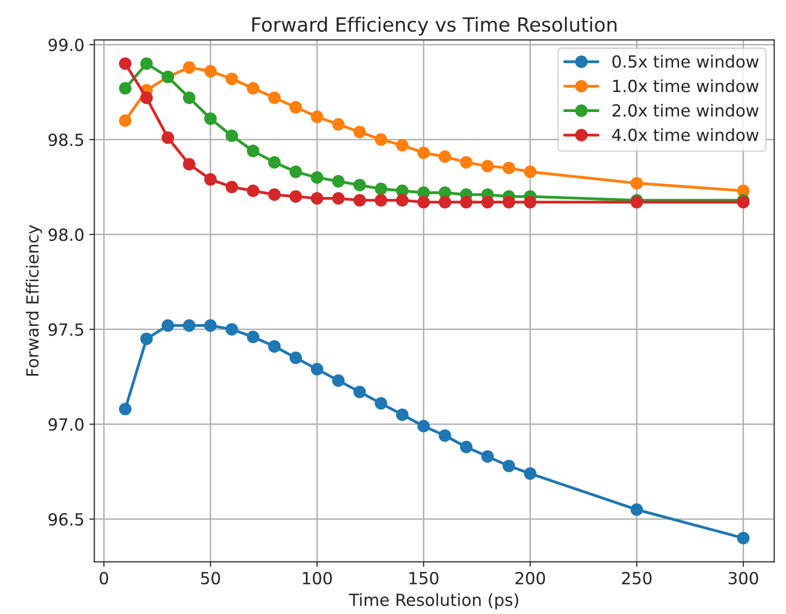  Describe the element at coordinates (686, 85) in the screenshot. I see `legend-label: 1.0x time window` at that location.